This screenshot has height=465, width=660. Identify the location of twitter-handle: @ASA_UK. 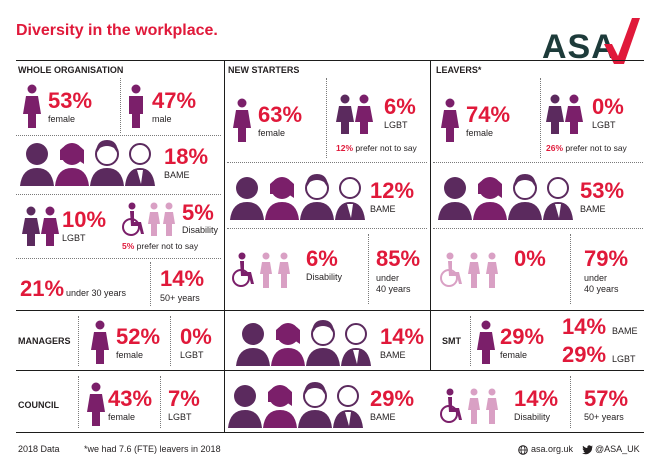
(617, 449).